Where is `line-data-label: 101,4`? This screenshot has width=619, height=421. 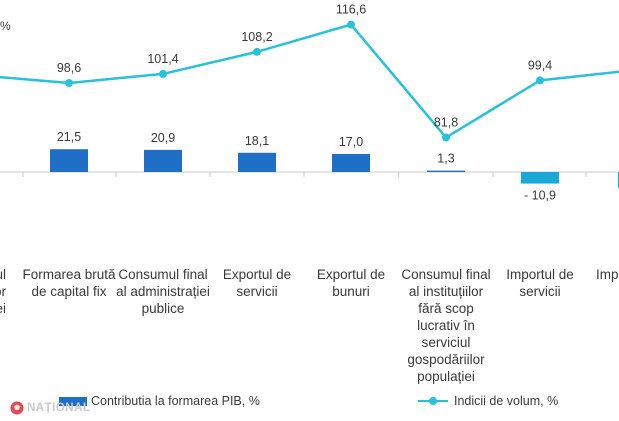
line-data-label: 101,4 is located at coordinates (162, 59).